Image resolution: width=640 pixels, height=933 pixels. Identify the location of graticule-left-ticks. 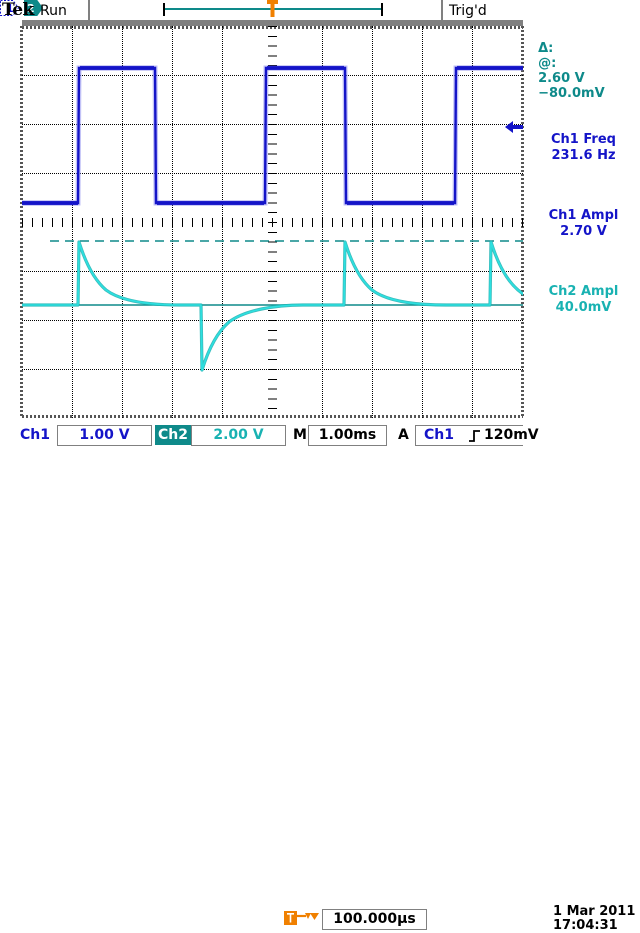
(21, 222).